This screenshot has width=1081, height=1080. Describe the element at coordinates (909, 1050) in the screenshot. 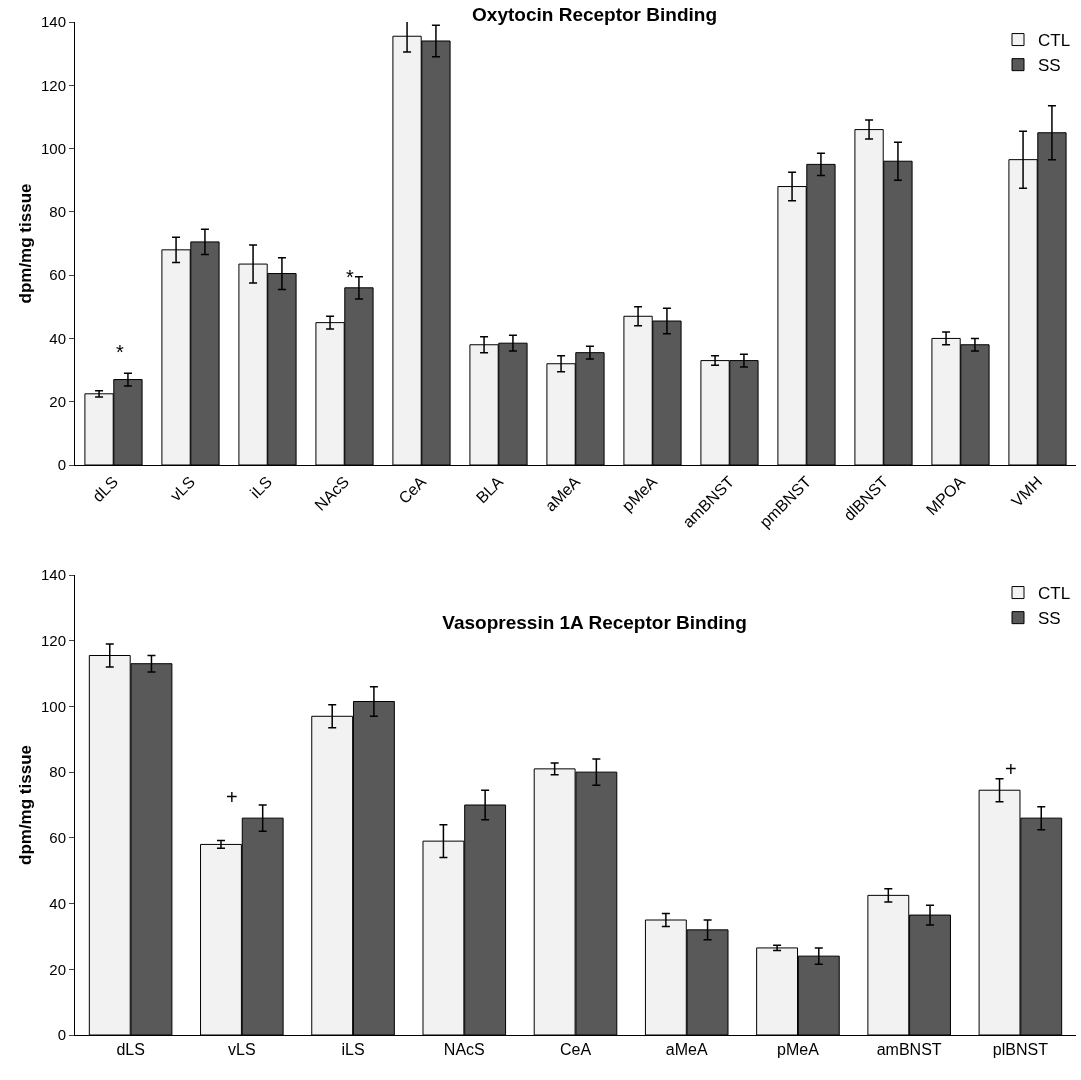

I see `x-tick-label: amBNST` at that location.